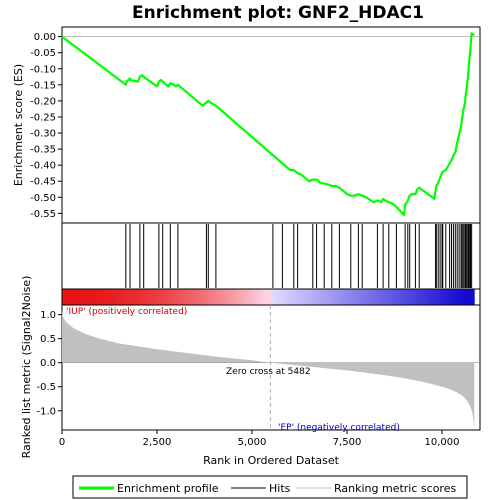  What do you see at coordinates (43, 214) in the screenshot?
I see `es-y-tick-label: -0.55` at bounding box center [43, 214].